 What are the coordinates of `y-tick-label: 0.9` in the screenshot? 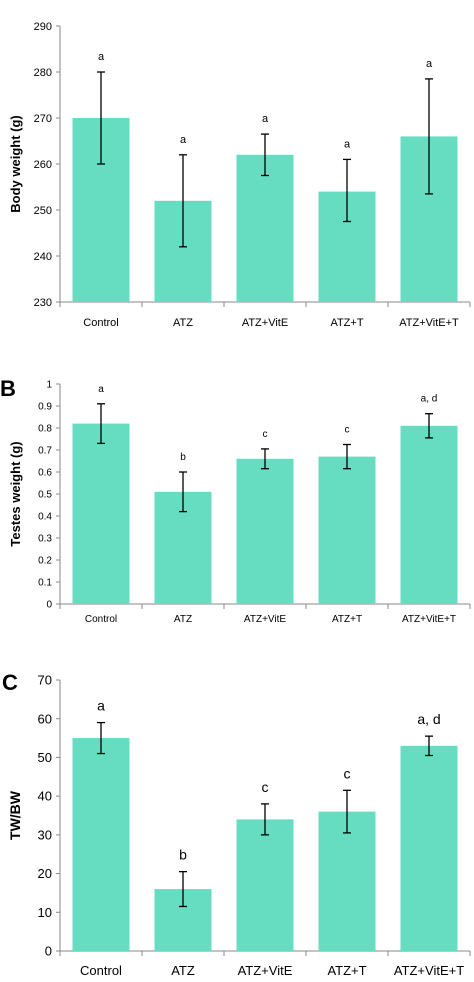 It's located at (45, 407).